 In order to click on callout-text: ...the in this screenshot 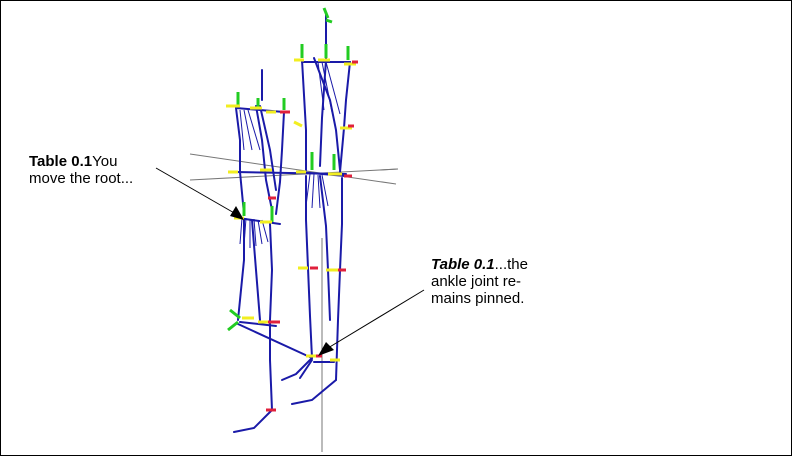, I will do `click(511, 264)`.